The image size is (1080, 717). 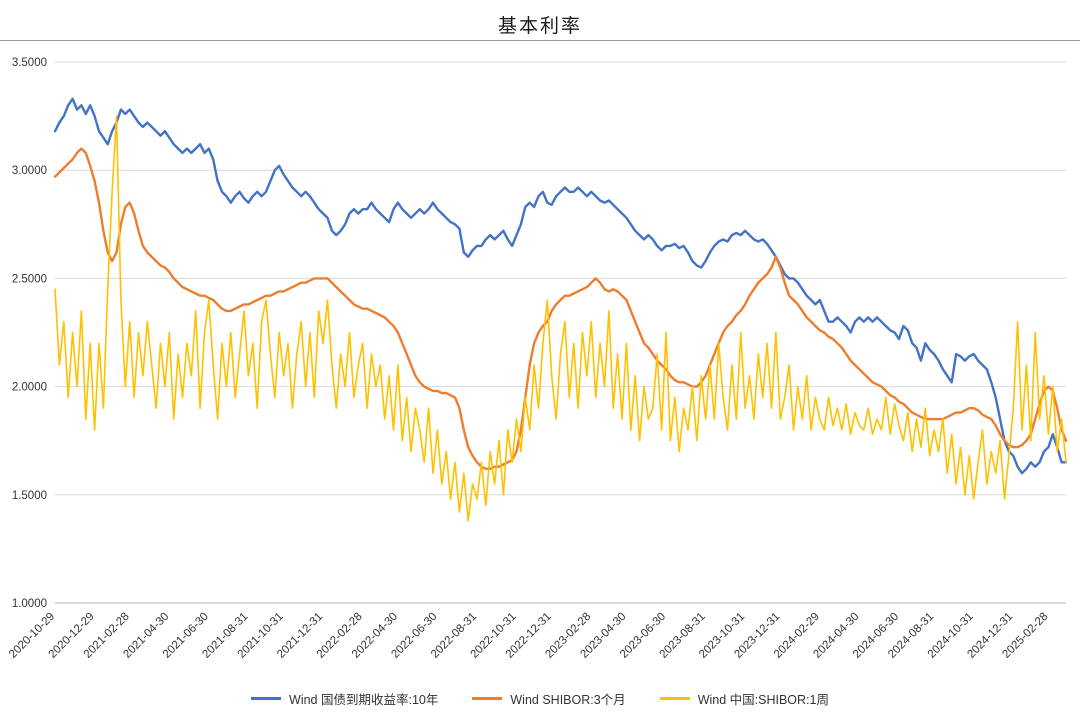 I want to click on y-axis-label: 3.5000, so click(x=29, y=63).